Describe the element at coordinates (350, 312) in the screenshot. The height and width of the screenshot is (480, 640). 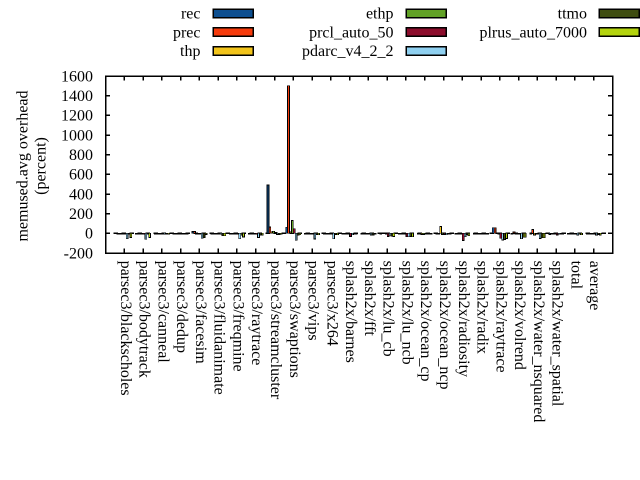
I see `svg-text: splash2x/barnes` at that location.